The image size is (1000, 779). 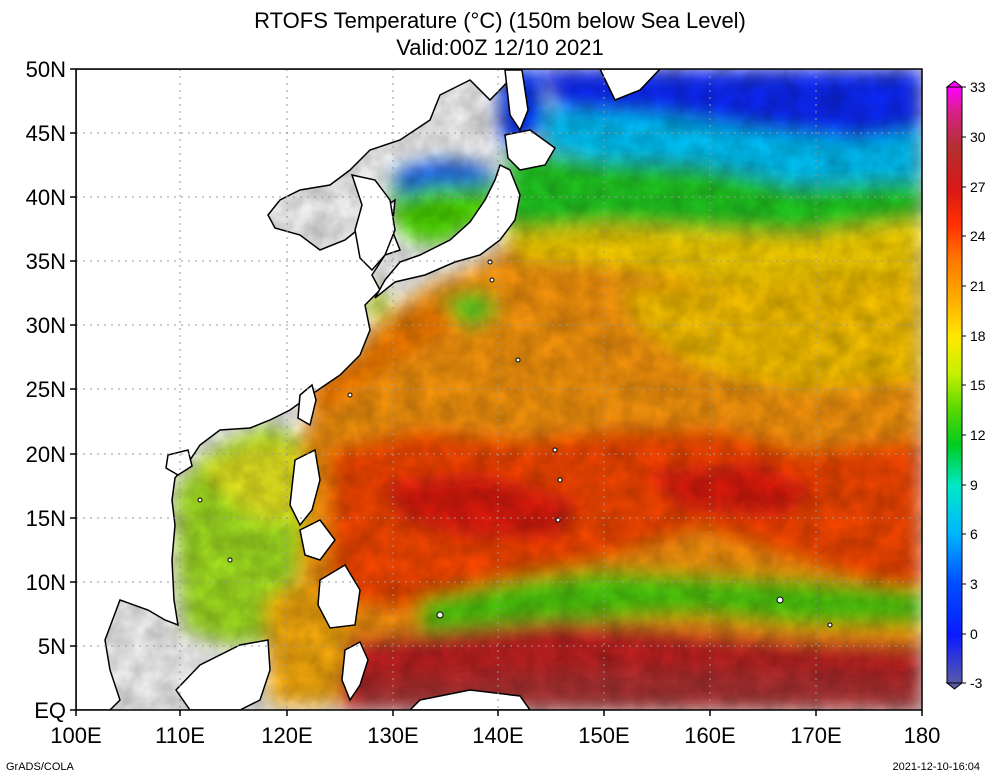 What do you see at coordinates (46, 518) in the screenshot?
I see `lat-label: 15N` at bounding box center [46, 518].